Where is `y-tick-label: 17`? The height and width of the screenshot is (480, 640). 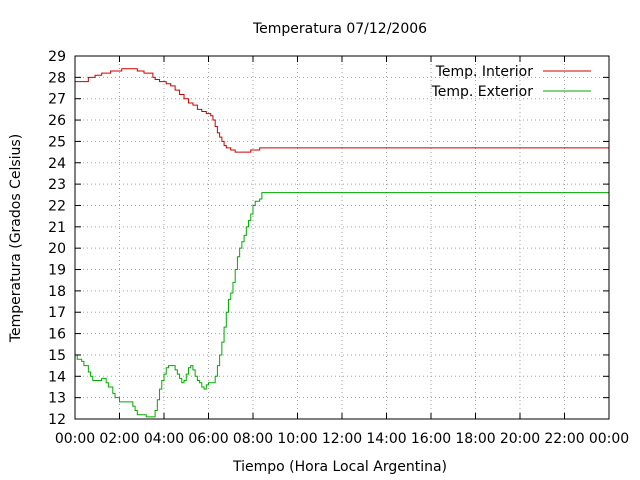
y-tick-label: 17 is located at coordinates (57, 313).